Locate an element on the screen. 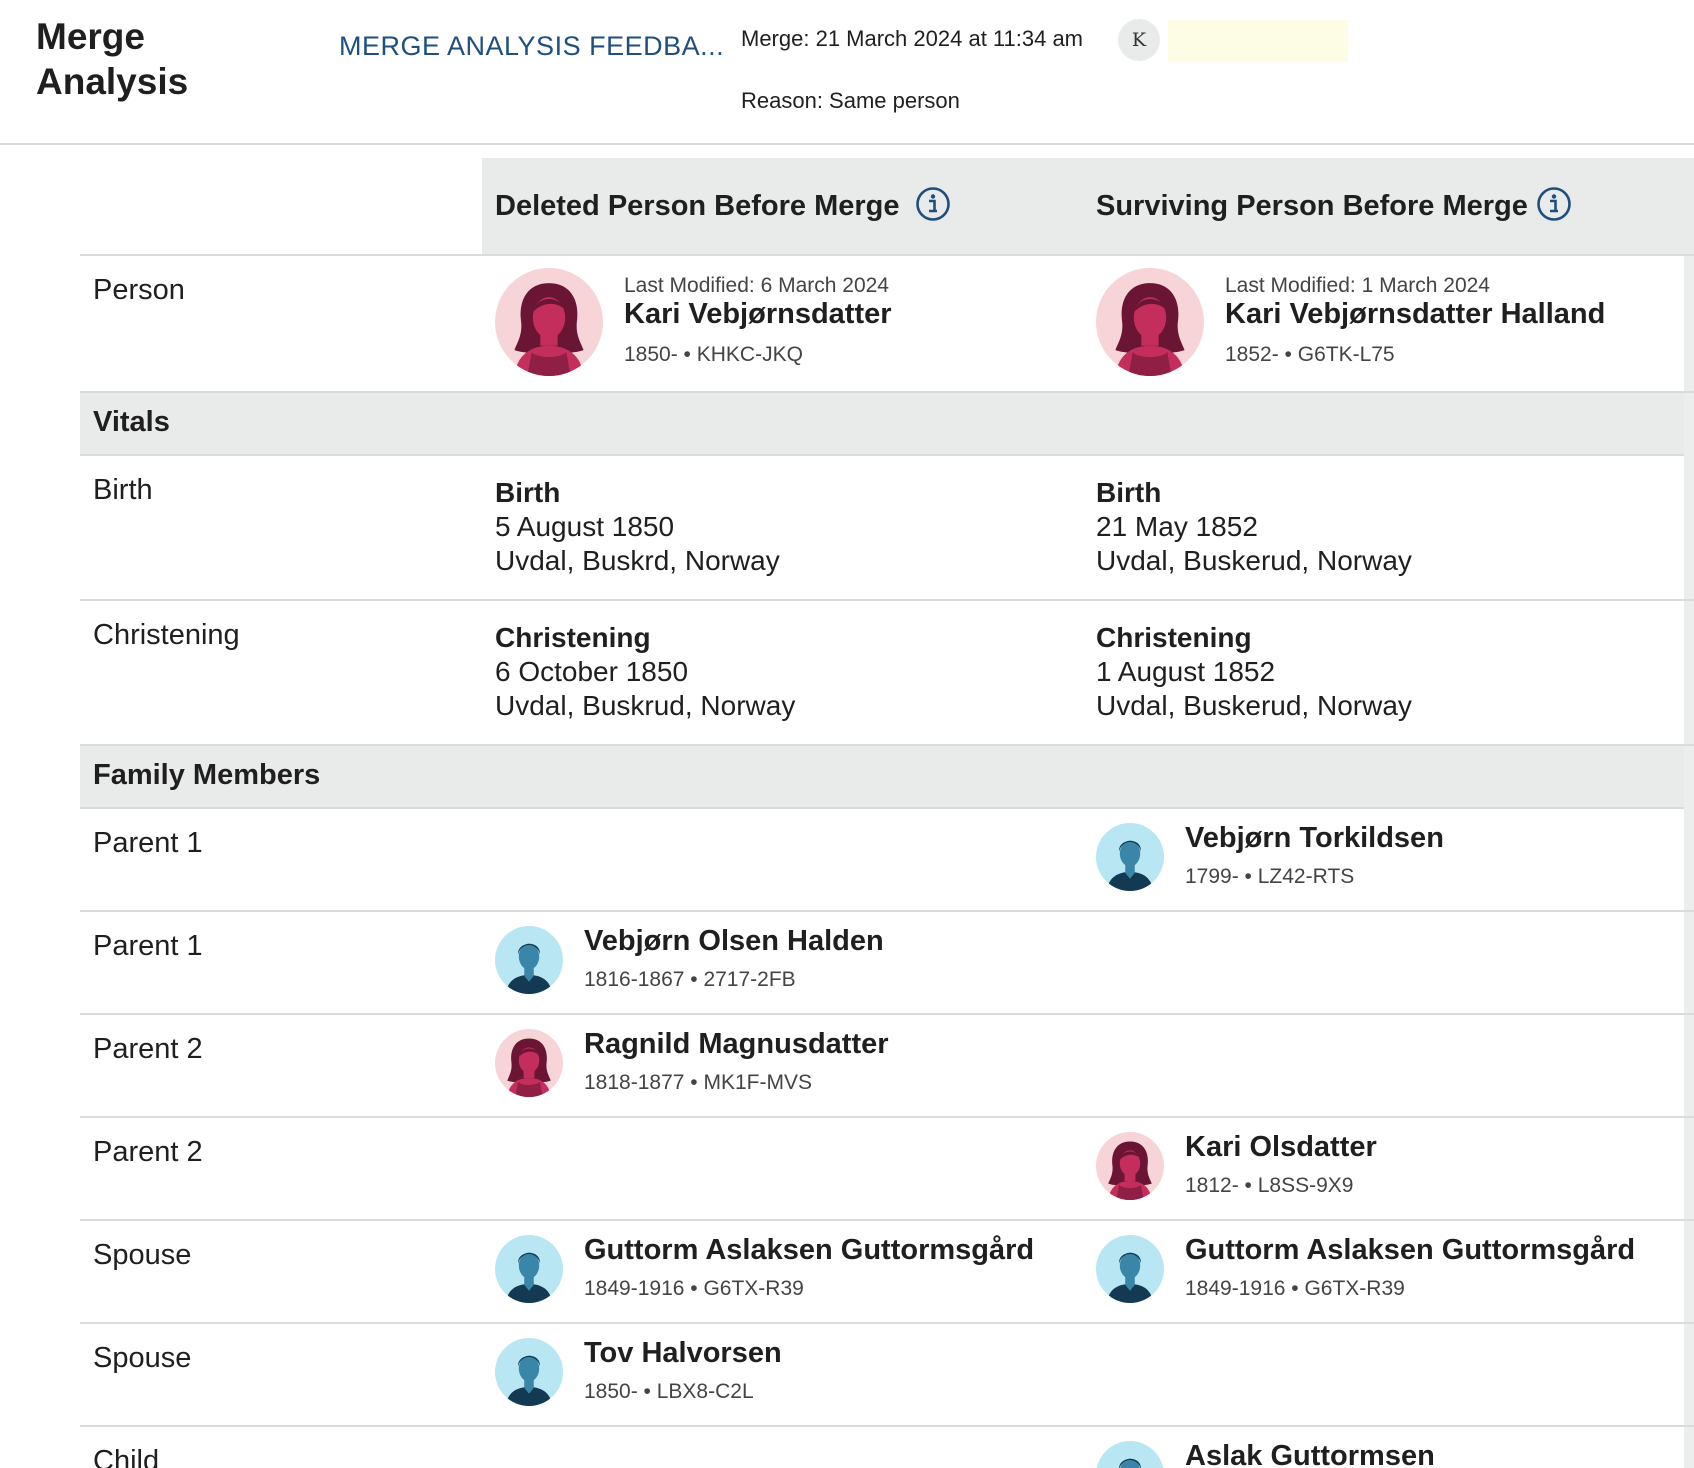 Image resolution: width=1694 pixels, height=1468 pixels. family-person-meta: 1816-1867 • 2717-2FB is located at coordinates (690, 979).